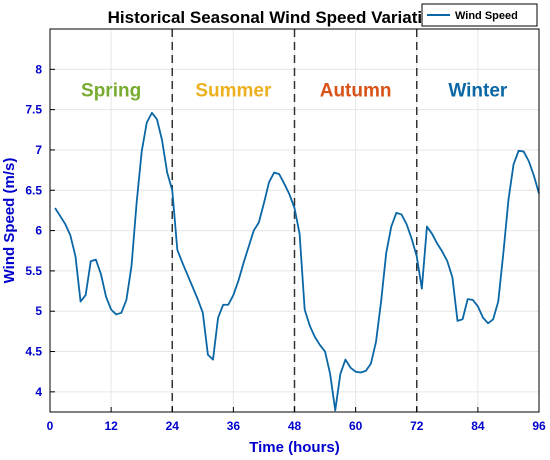 The width and height of the screenshot is (550, 460). I want to click on season-label-spring: Spring, so click(111, 90).